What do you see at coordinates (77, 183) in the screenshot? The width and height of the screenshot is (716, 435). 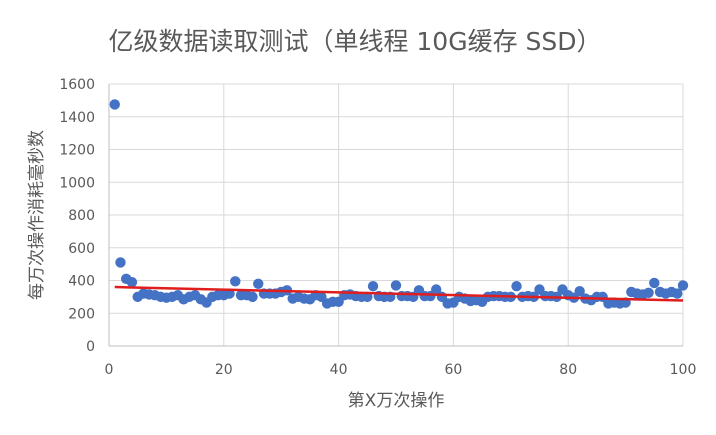 I see `y-tick-label: 1000` at bounding box center [77, 183].